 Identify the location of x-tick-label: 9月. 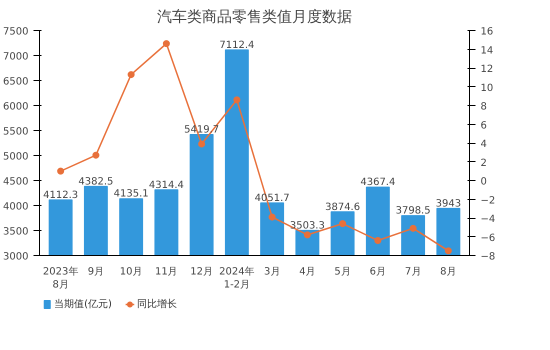
(96, 272).